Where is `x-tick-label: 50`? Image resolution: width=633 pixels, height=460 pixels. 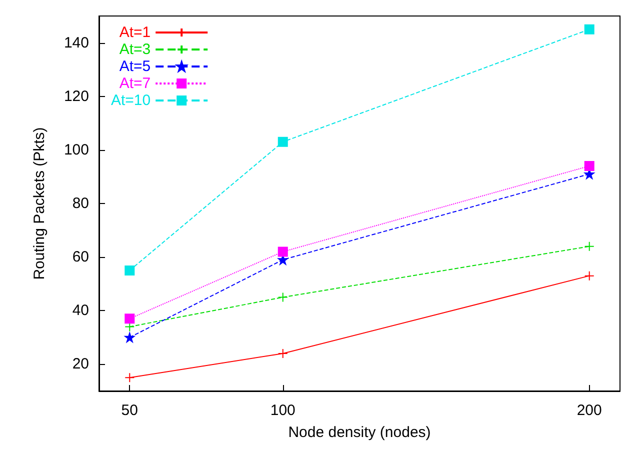
x-tick-label: 50 is located at coordinates (129, 410).